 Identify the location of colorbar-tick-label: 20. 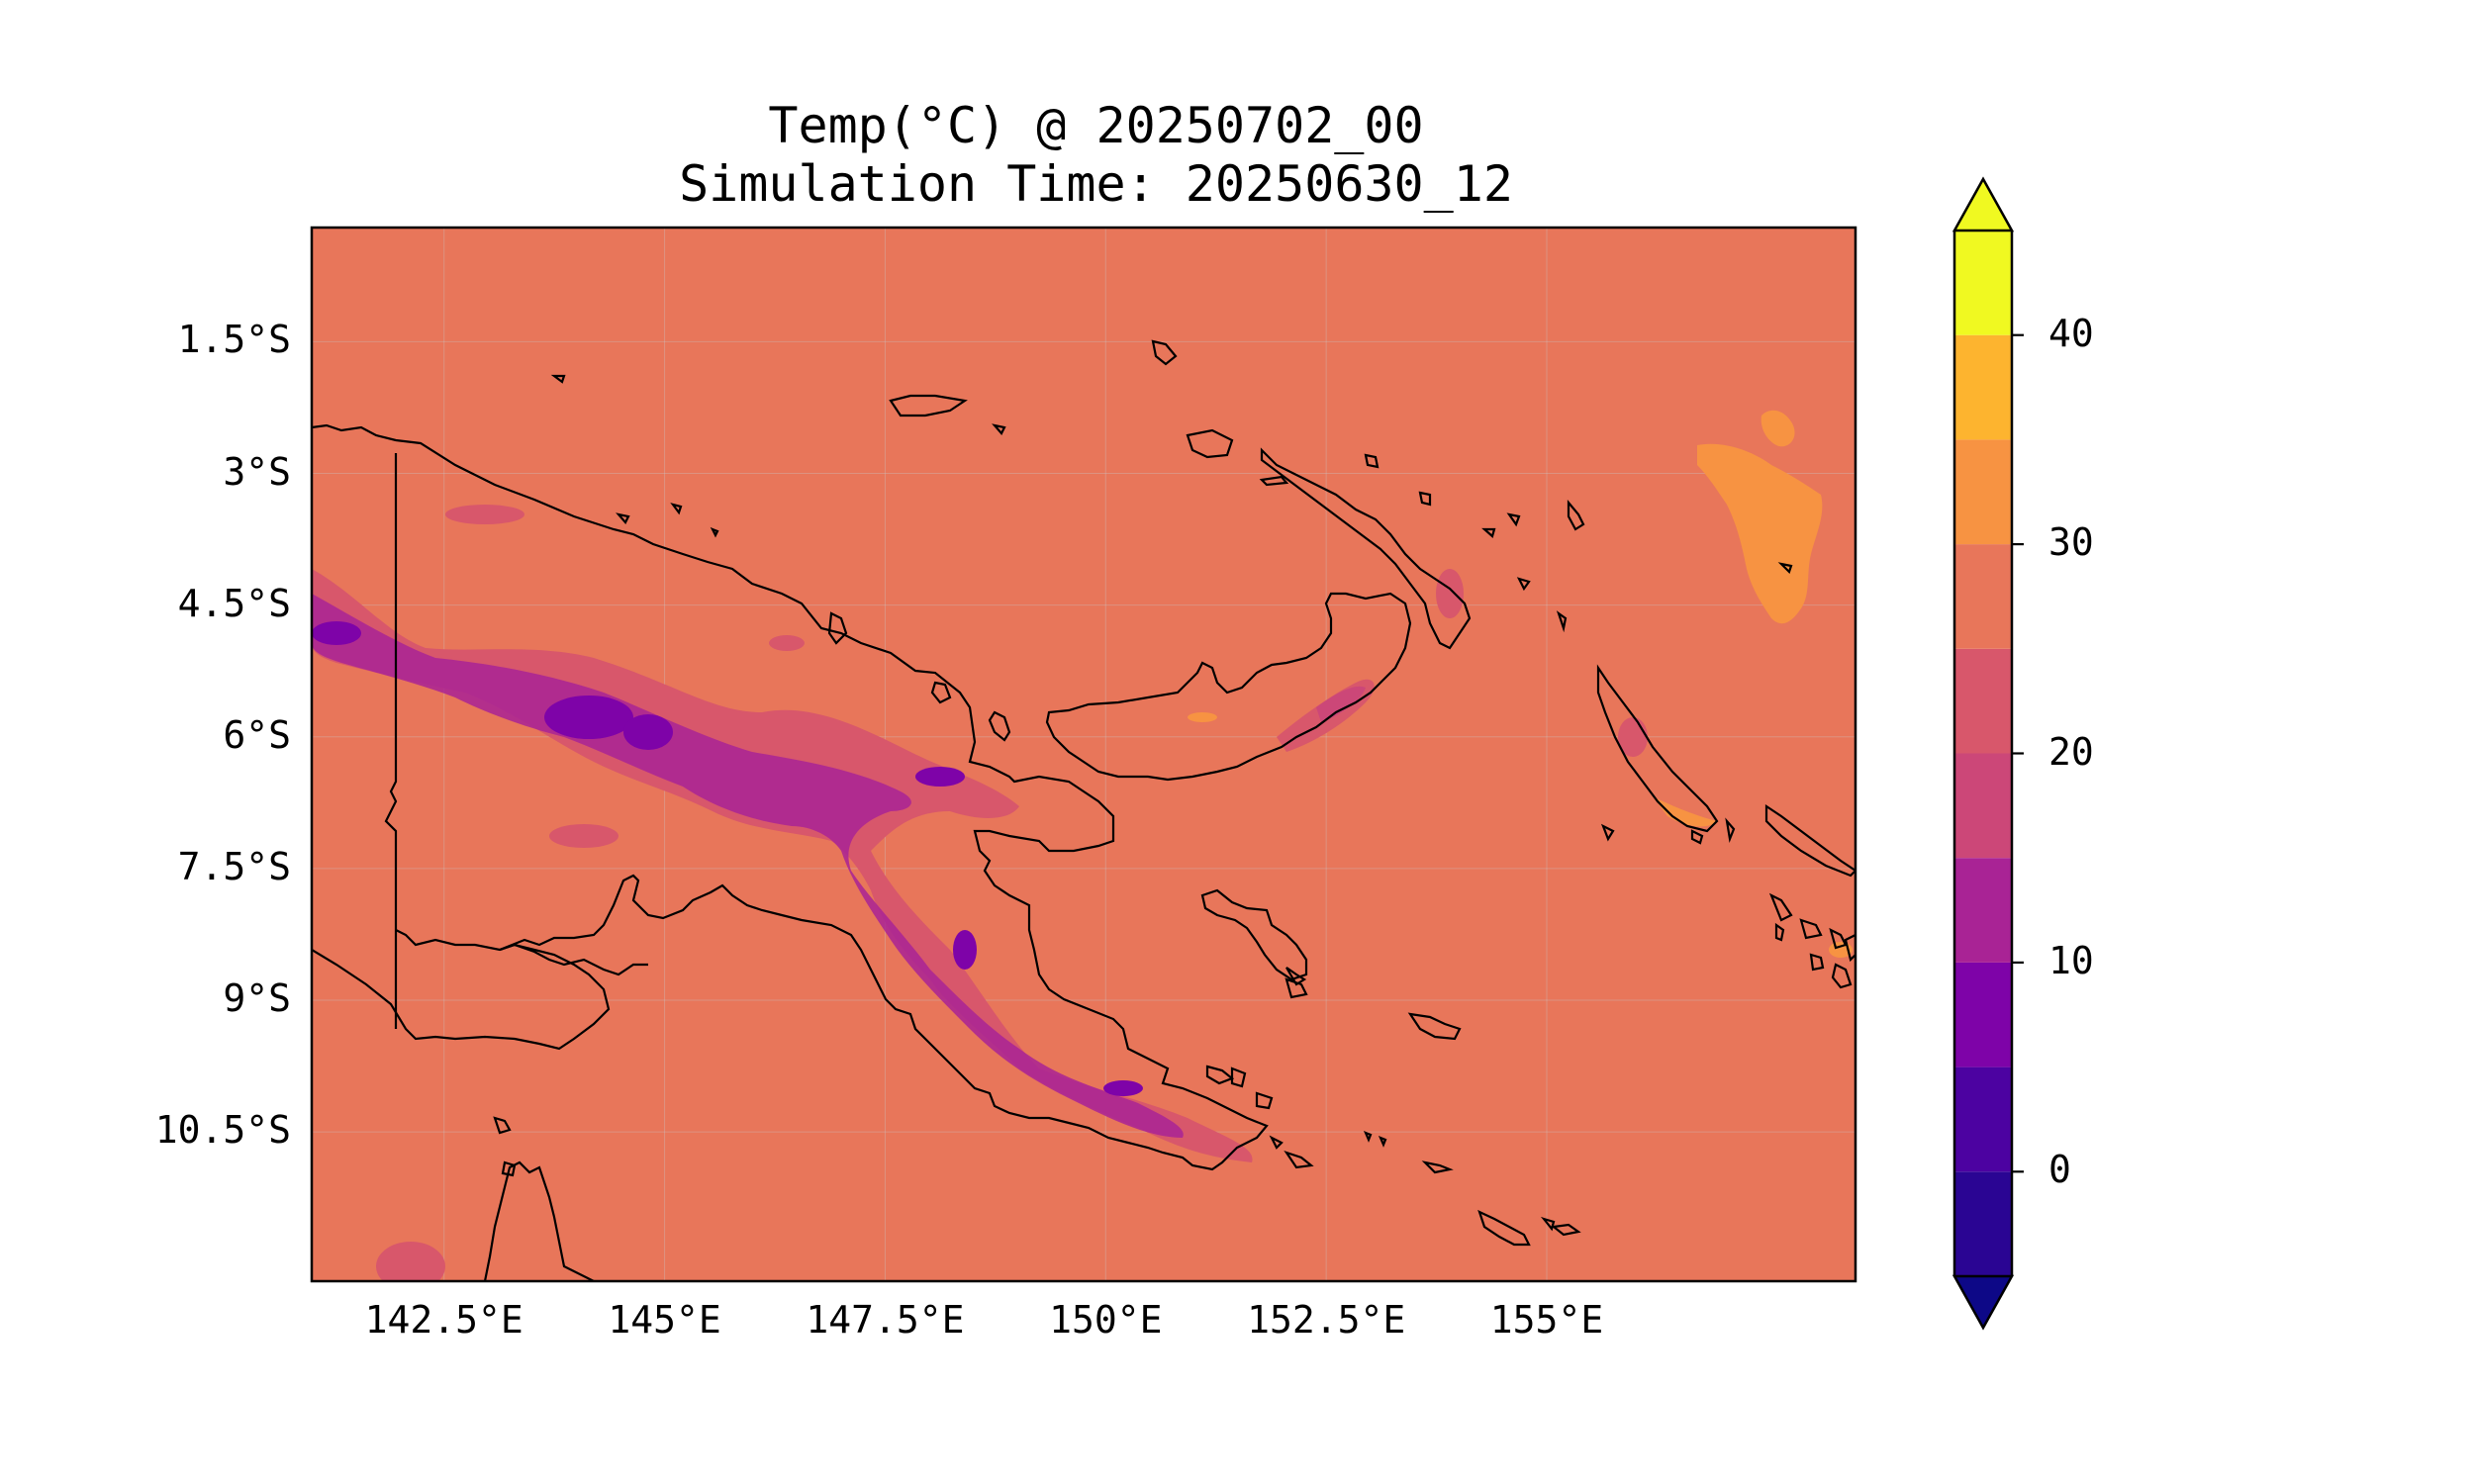
(2071, 751).